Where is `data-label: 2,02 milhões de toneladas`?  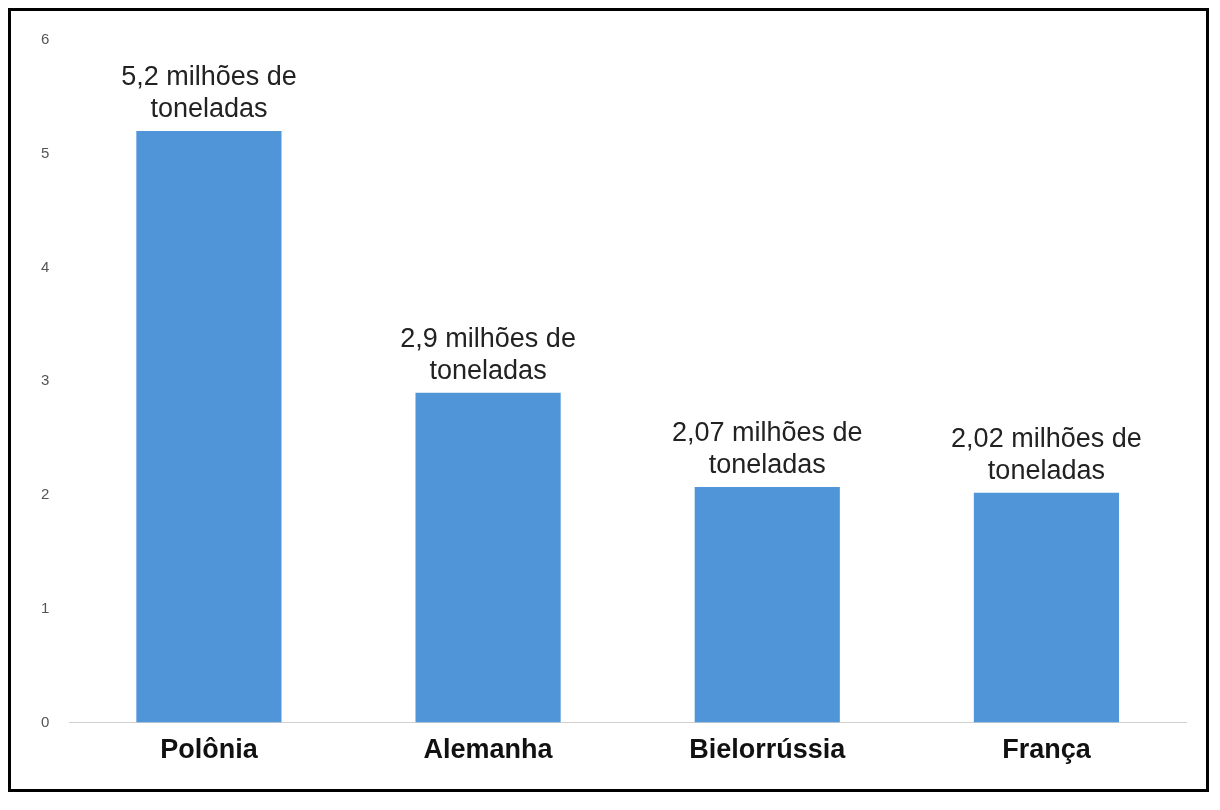
data-label: 2,02 milhões de toneladas is located at coordinates (1046, 453).